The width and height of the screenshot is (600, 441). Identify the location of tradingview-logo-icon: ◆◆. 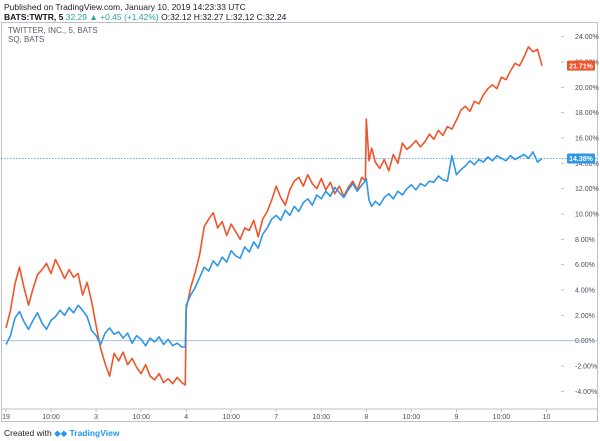
(61, 433).